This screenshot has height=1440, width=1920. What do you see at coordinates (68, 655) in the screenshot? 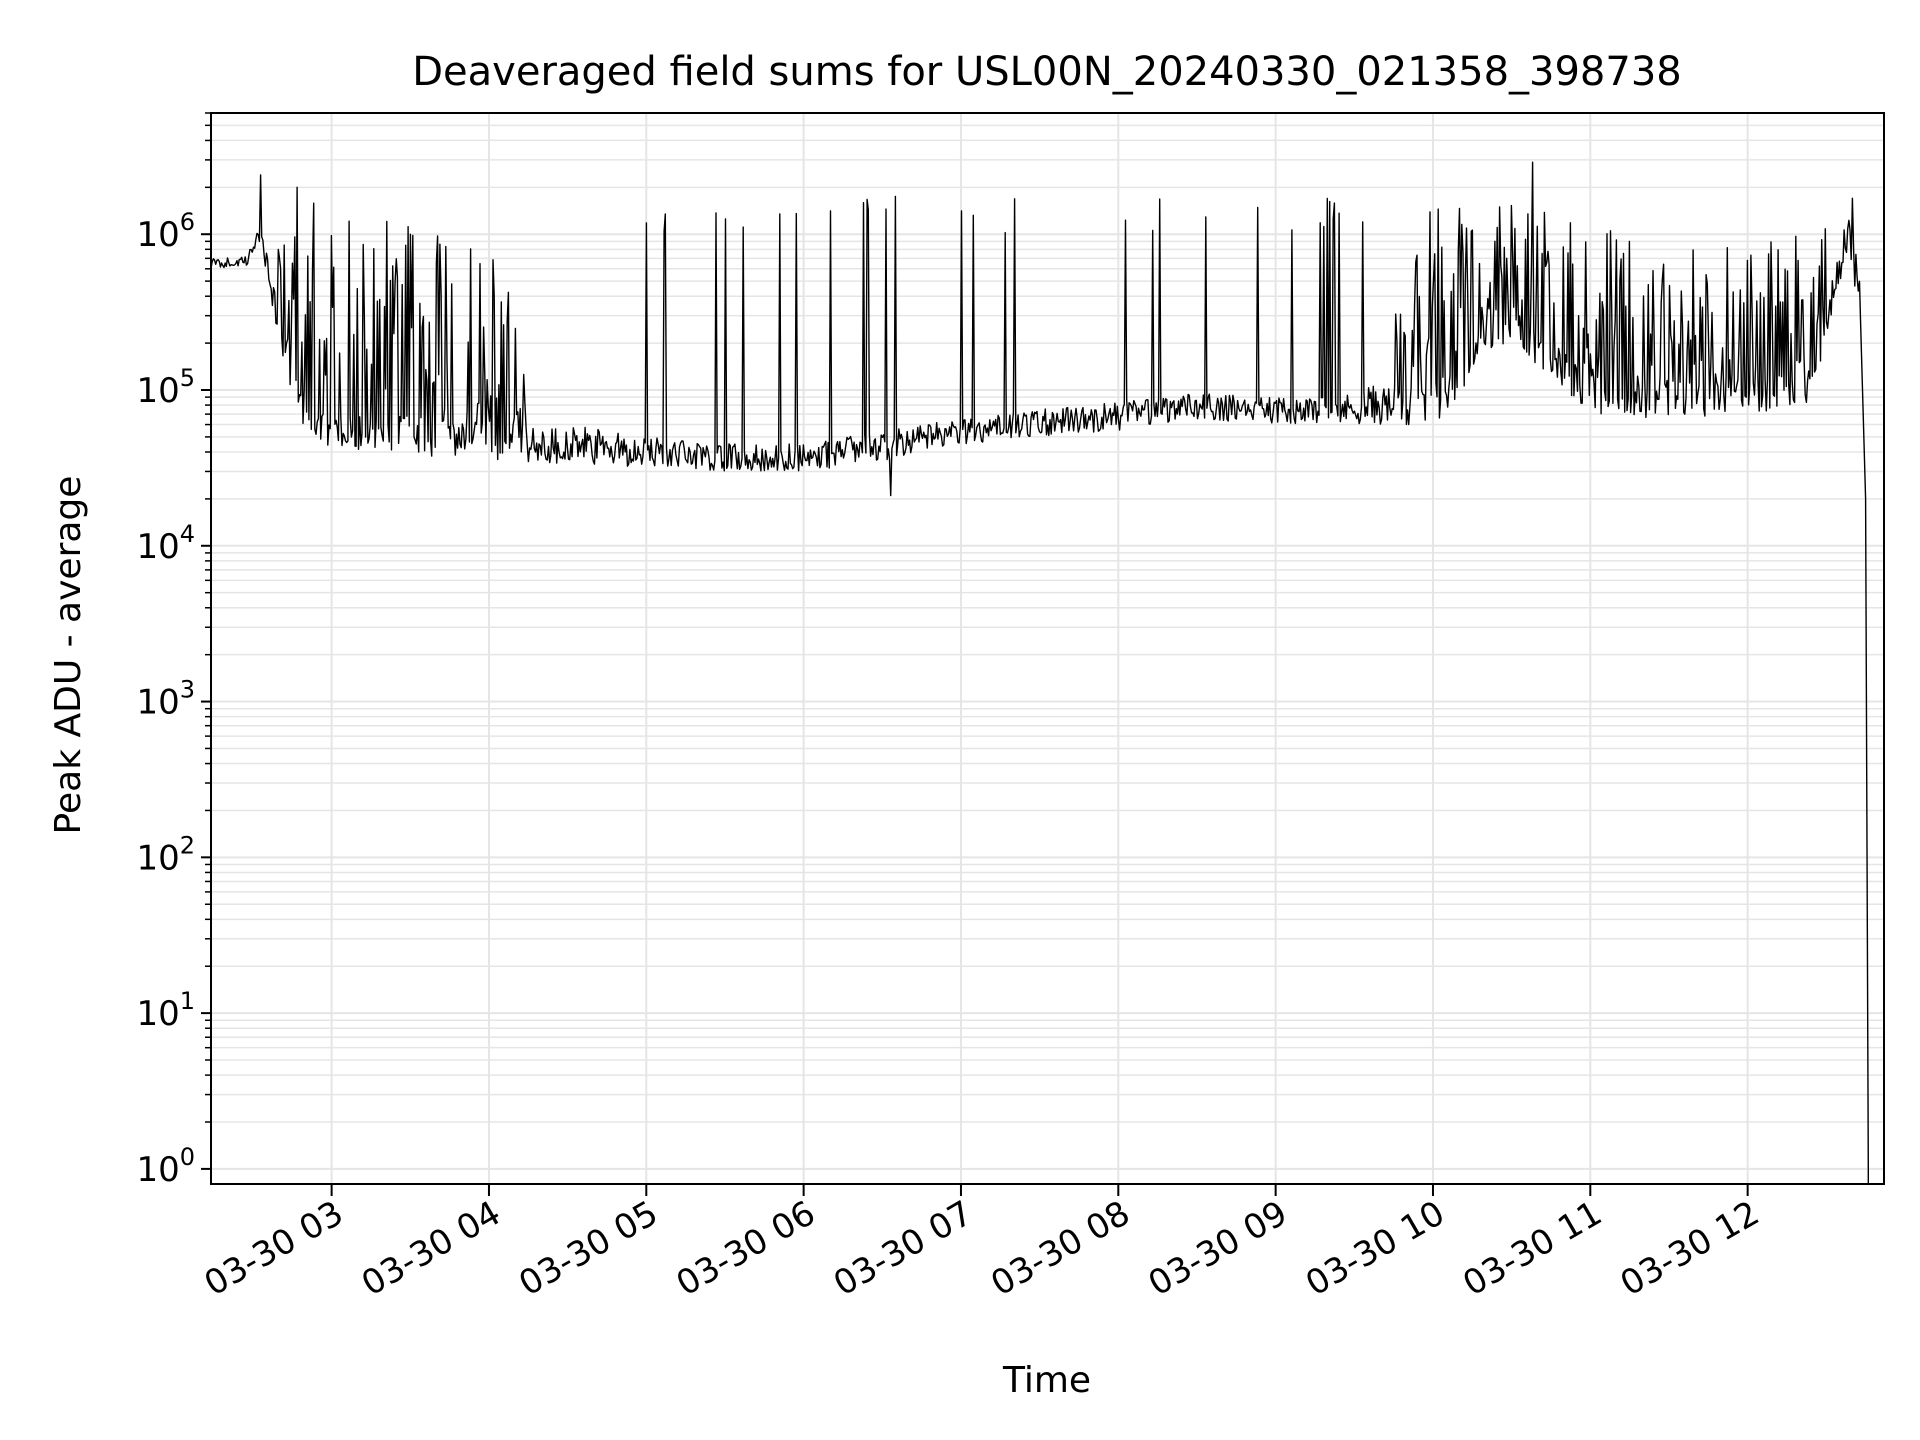
I see `y-axis-label: Peak ADU - average` at bounding box center [68, 655].